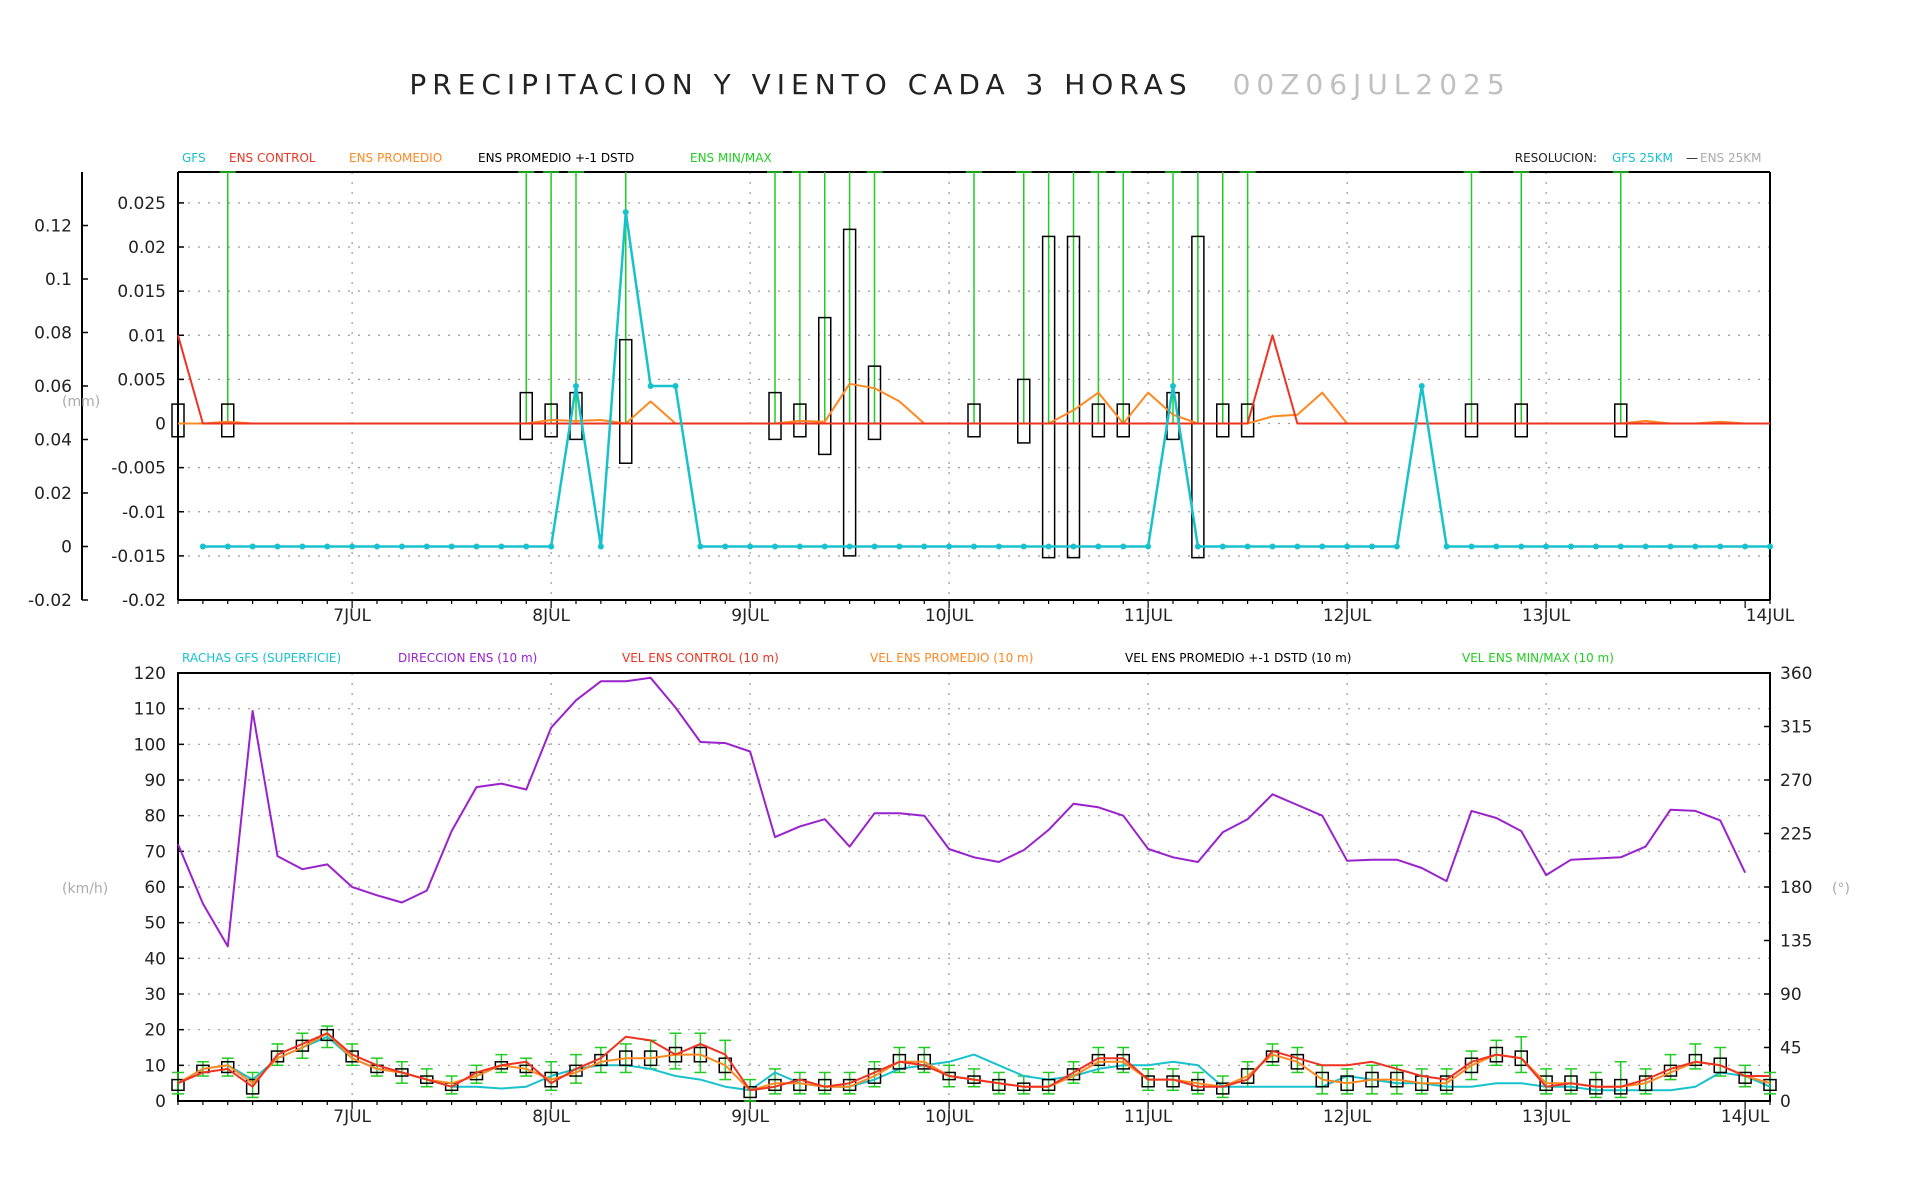  I want to click on x-tick-label-bottom: 11JUL, so click(1148, 1117).